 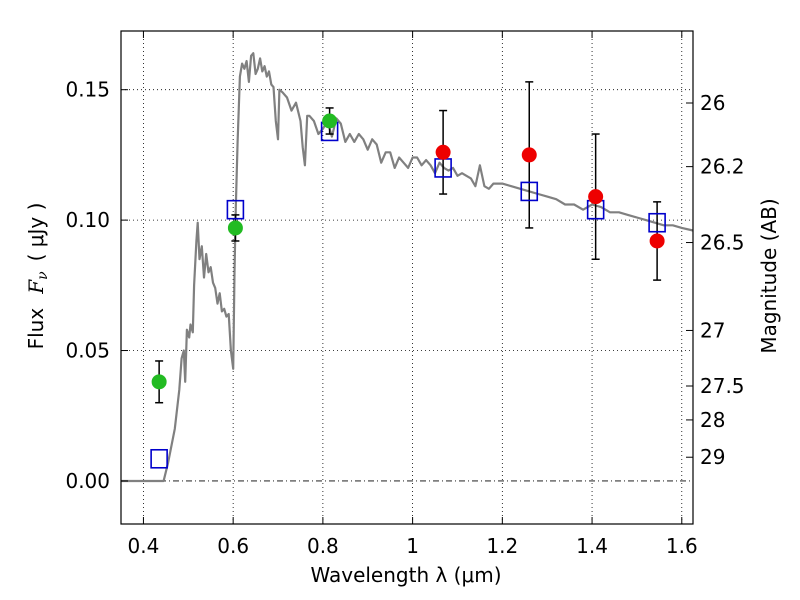 What do you see at coordinates (323, 546) in the screenshot?
I see `x-tick-label-2: 0.8` at bounding box center [323, 546].